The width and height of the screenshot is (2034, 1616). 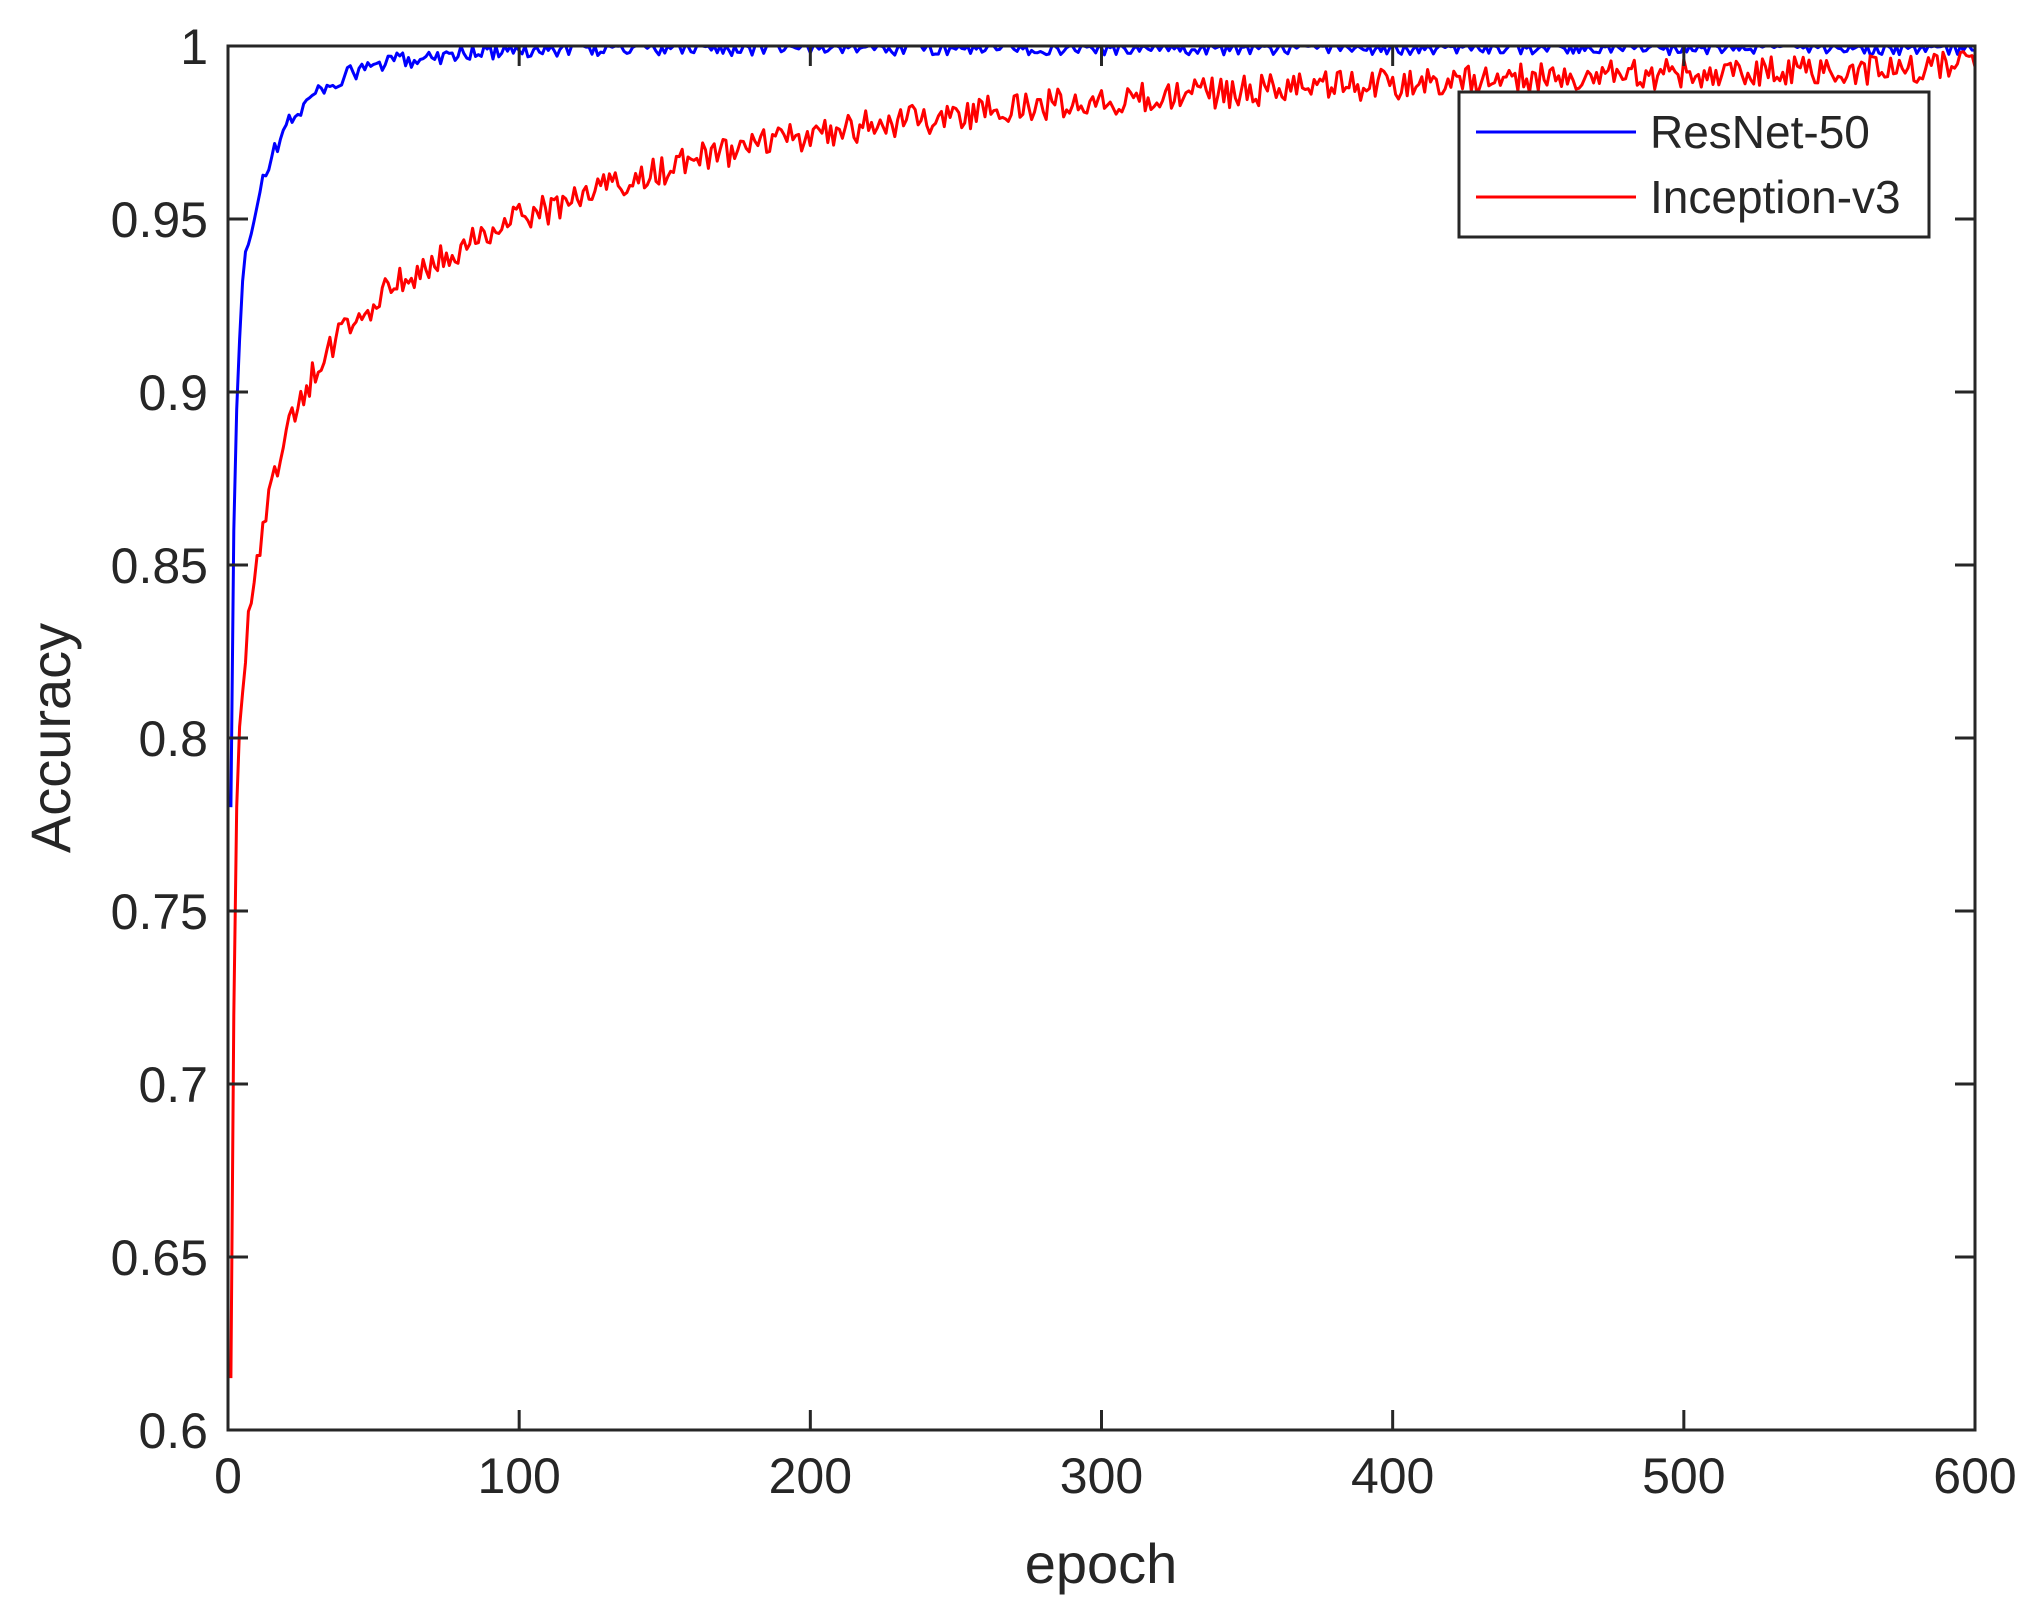 What do you see at coordinates (50, 738) in the screenshot?
I see `y-axis-label: Accuracy` at bounding box center [50, 738].